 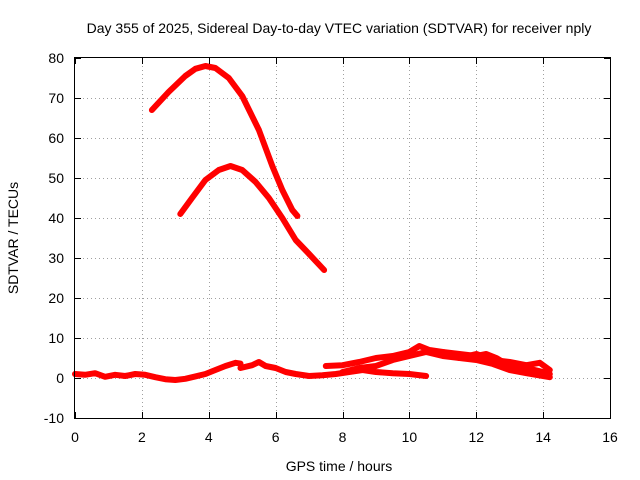 What do you see at coordinates (543, 437) in the screenshot?
I see `x-tick-label: 14` at bounding box center [543, 437].